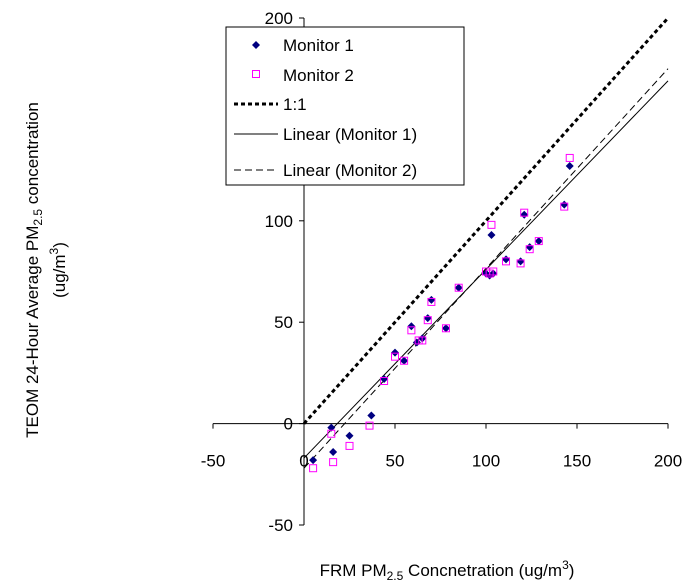 The height and width of the screenshot is (584, 687). What do you see at coordinates (447, 570) in the screenshot?
I see `x-axis-title: FRM PM2.5 Concnetration (ug/m3)` at bounding box center [447, 570].